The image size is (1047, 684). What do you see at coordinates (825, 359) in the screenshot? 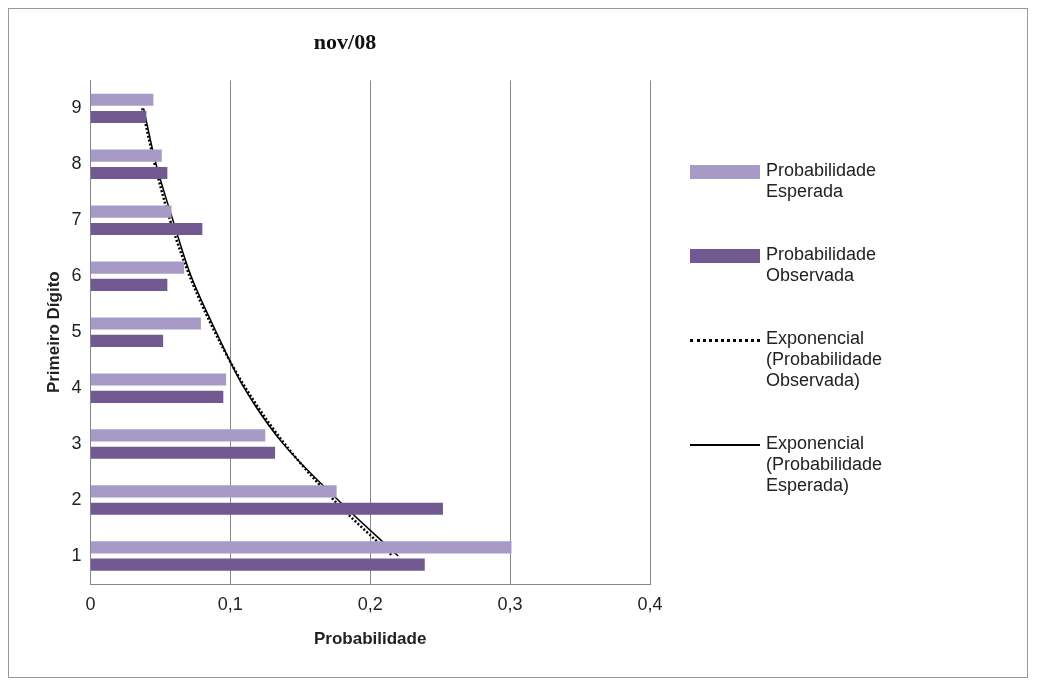
I see `legend-label: Exponencial (Probabilidade Observada)` at bounding box center [825, 359].